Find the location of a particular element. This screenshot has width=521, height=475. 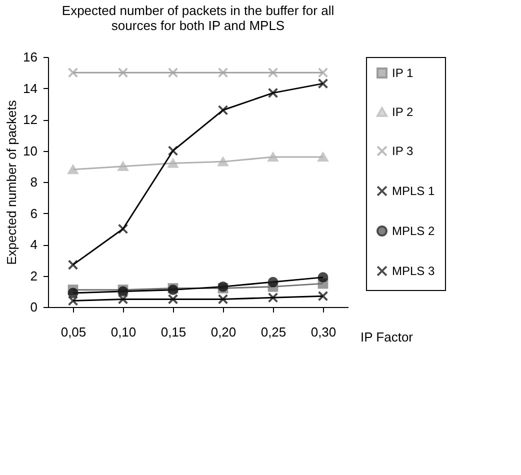

y-tick-label: 6 is located at coordinates (34, 213).